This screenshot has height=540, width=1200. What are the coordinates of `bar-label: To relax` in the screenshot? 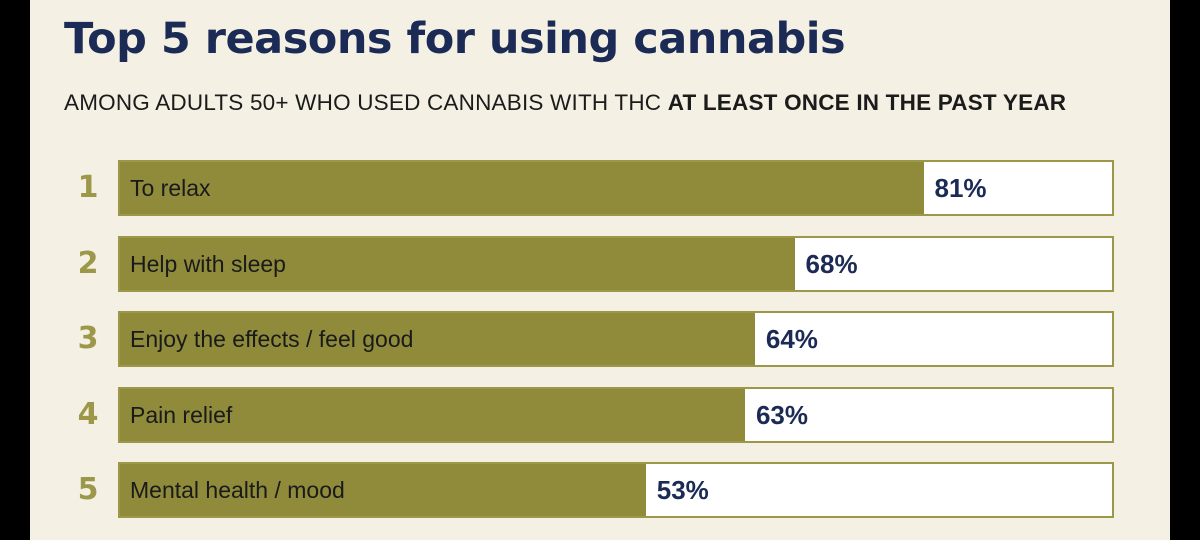 It's located at (170, 188).